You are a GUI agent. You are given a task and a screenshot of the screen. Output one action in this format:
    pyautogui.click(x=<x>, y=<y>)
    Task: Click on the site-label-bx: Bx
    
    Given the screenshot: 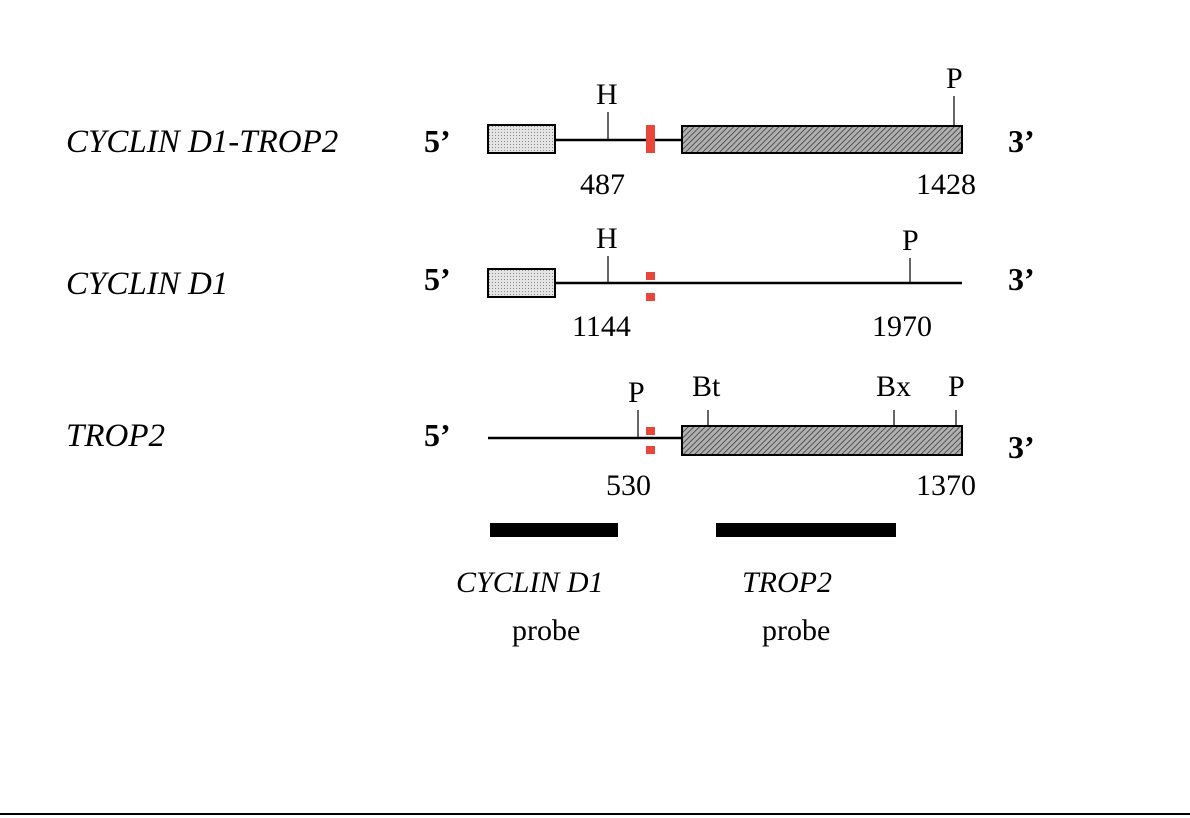 What is the action you would take?
    pyautogui.click(x=893, y=386)
    